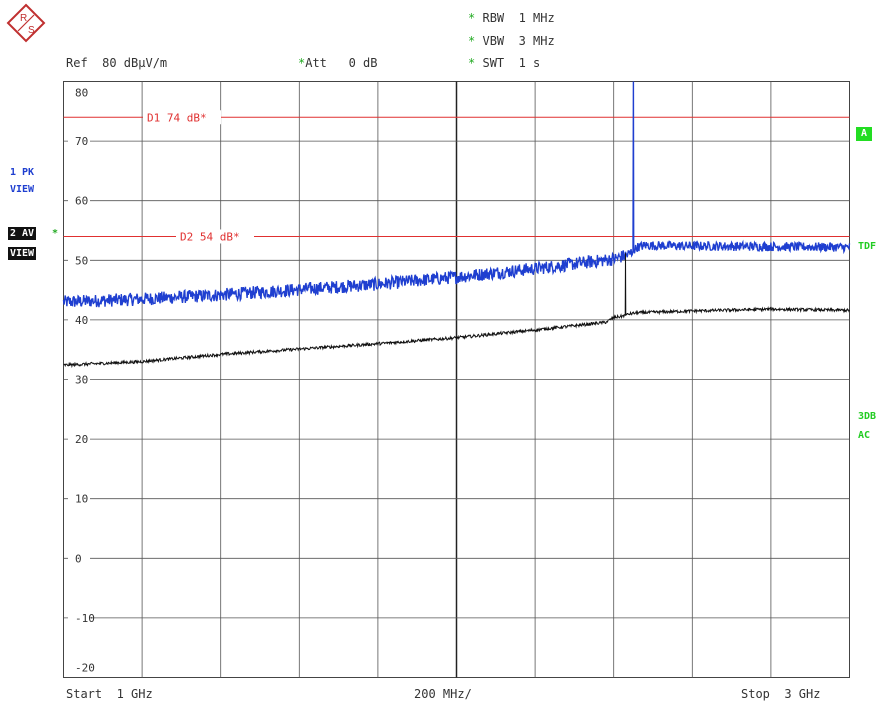  What do you see at coordinates (867, 416) in the screenshot?
I see `3db-indicator: 3DB` at bounding box center [867, 416].